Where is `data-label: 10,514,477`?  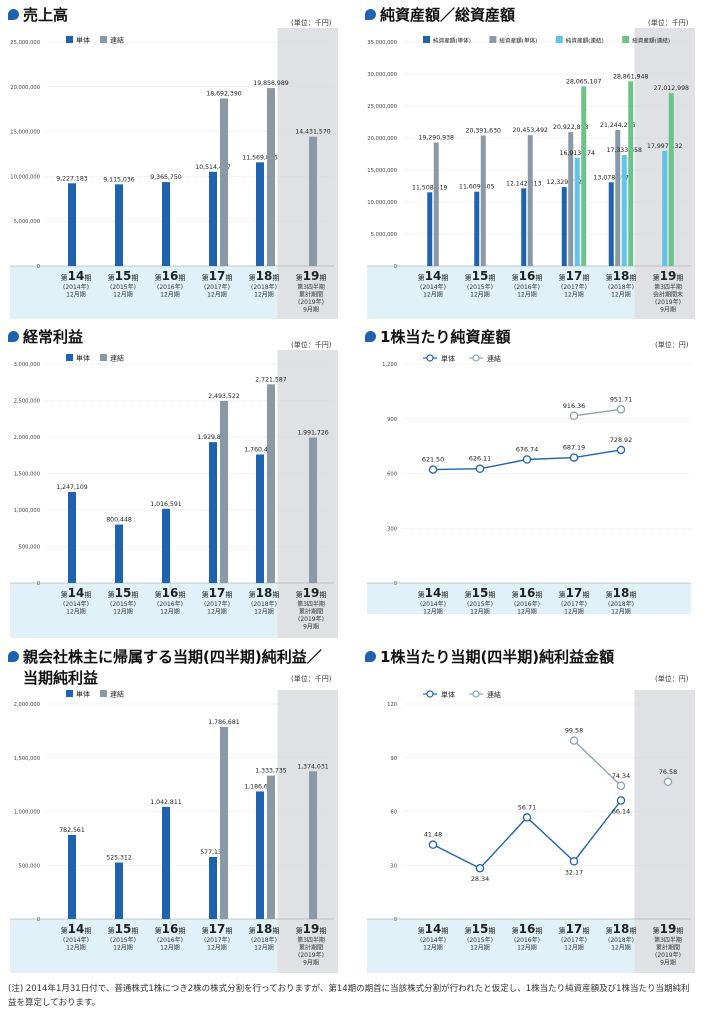
data-label: 10,514,477 is located at coordinates (212, 167).